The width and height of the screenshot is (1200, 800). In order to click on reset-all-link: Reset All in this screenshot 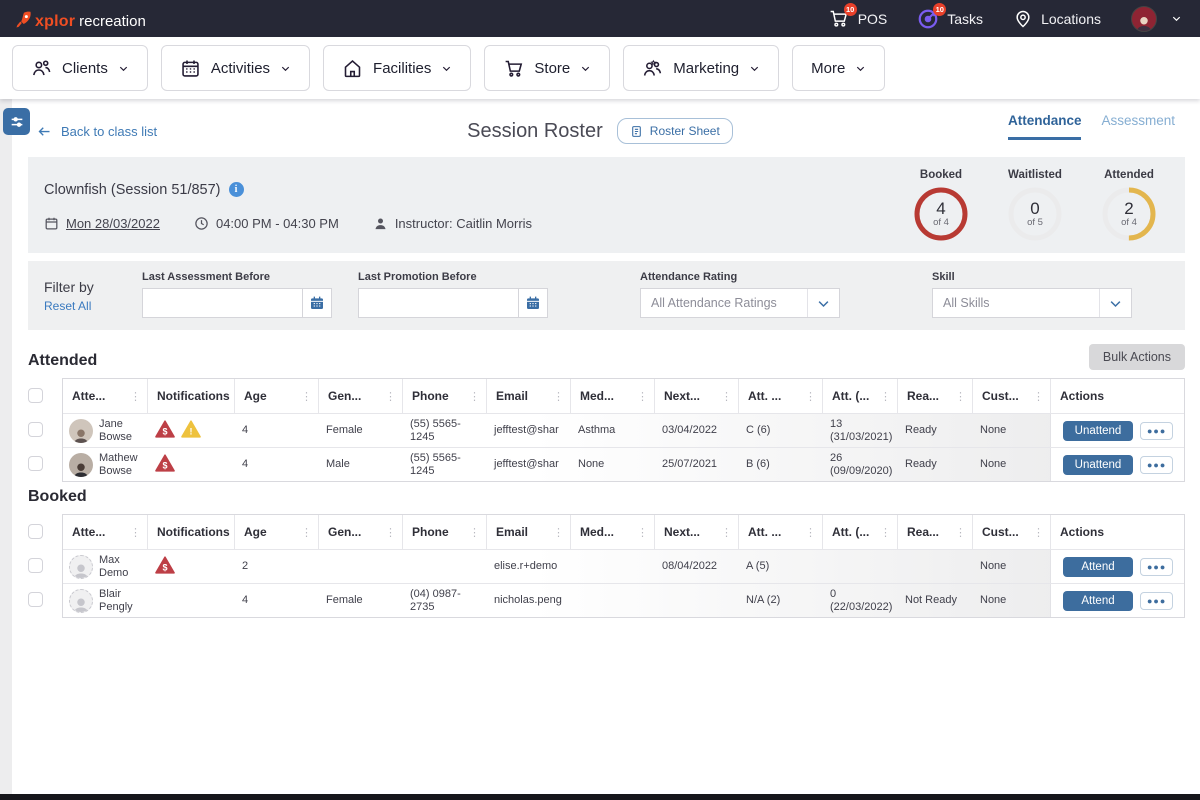, I will do `click(68, 306)`.